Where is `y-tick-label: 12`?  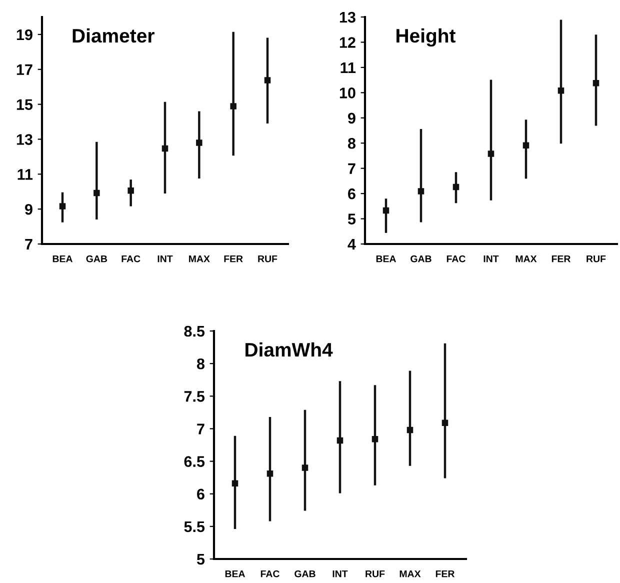 y-tick-label: 12 is located at coordinates (348, 42).